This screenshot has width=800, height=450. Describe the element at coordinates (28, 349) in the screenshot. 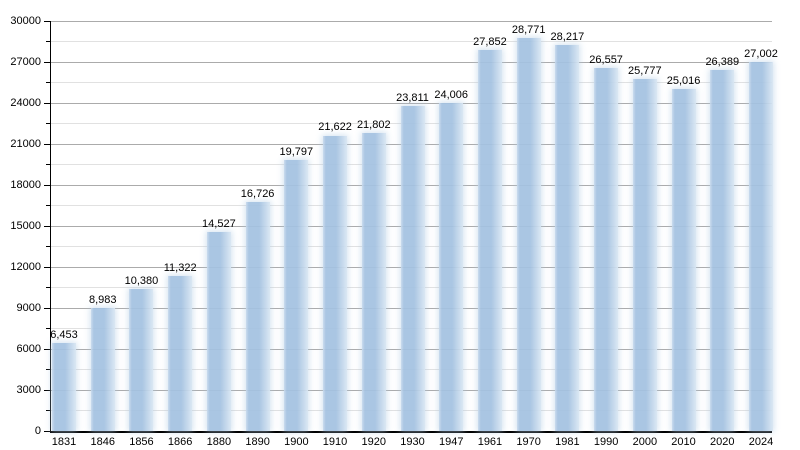

I see `y-axis-label: 6000` at that location.